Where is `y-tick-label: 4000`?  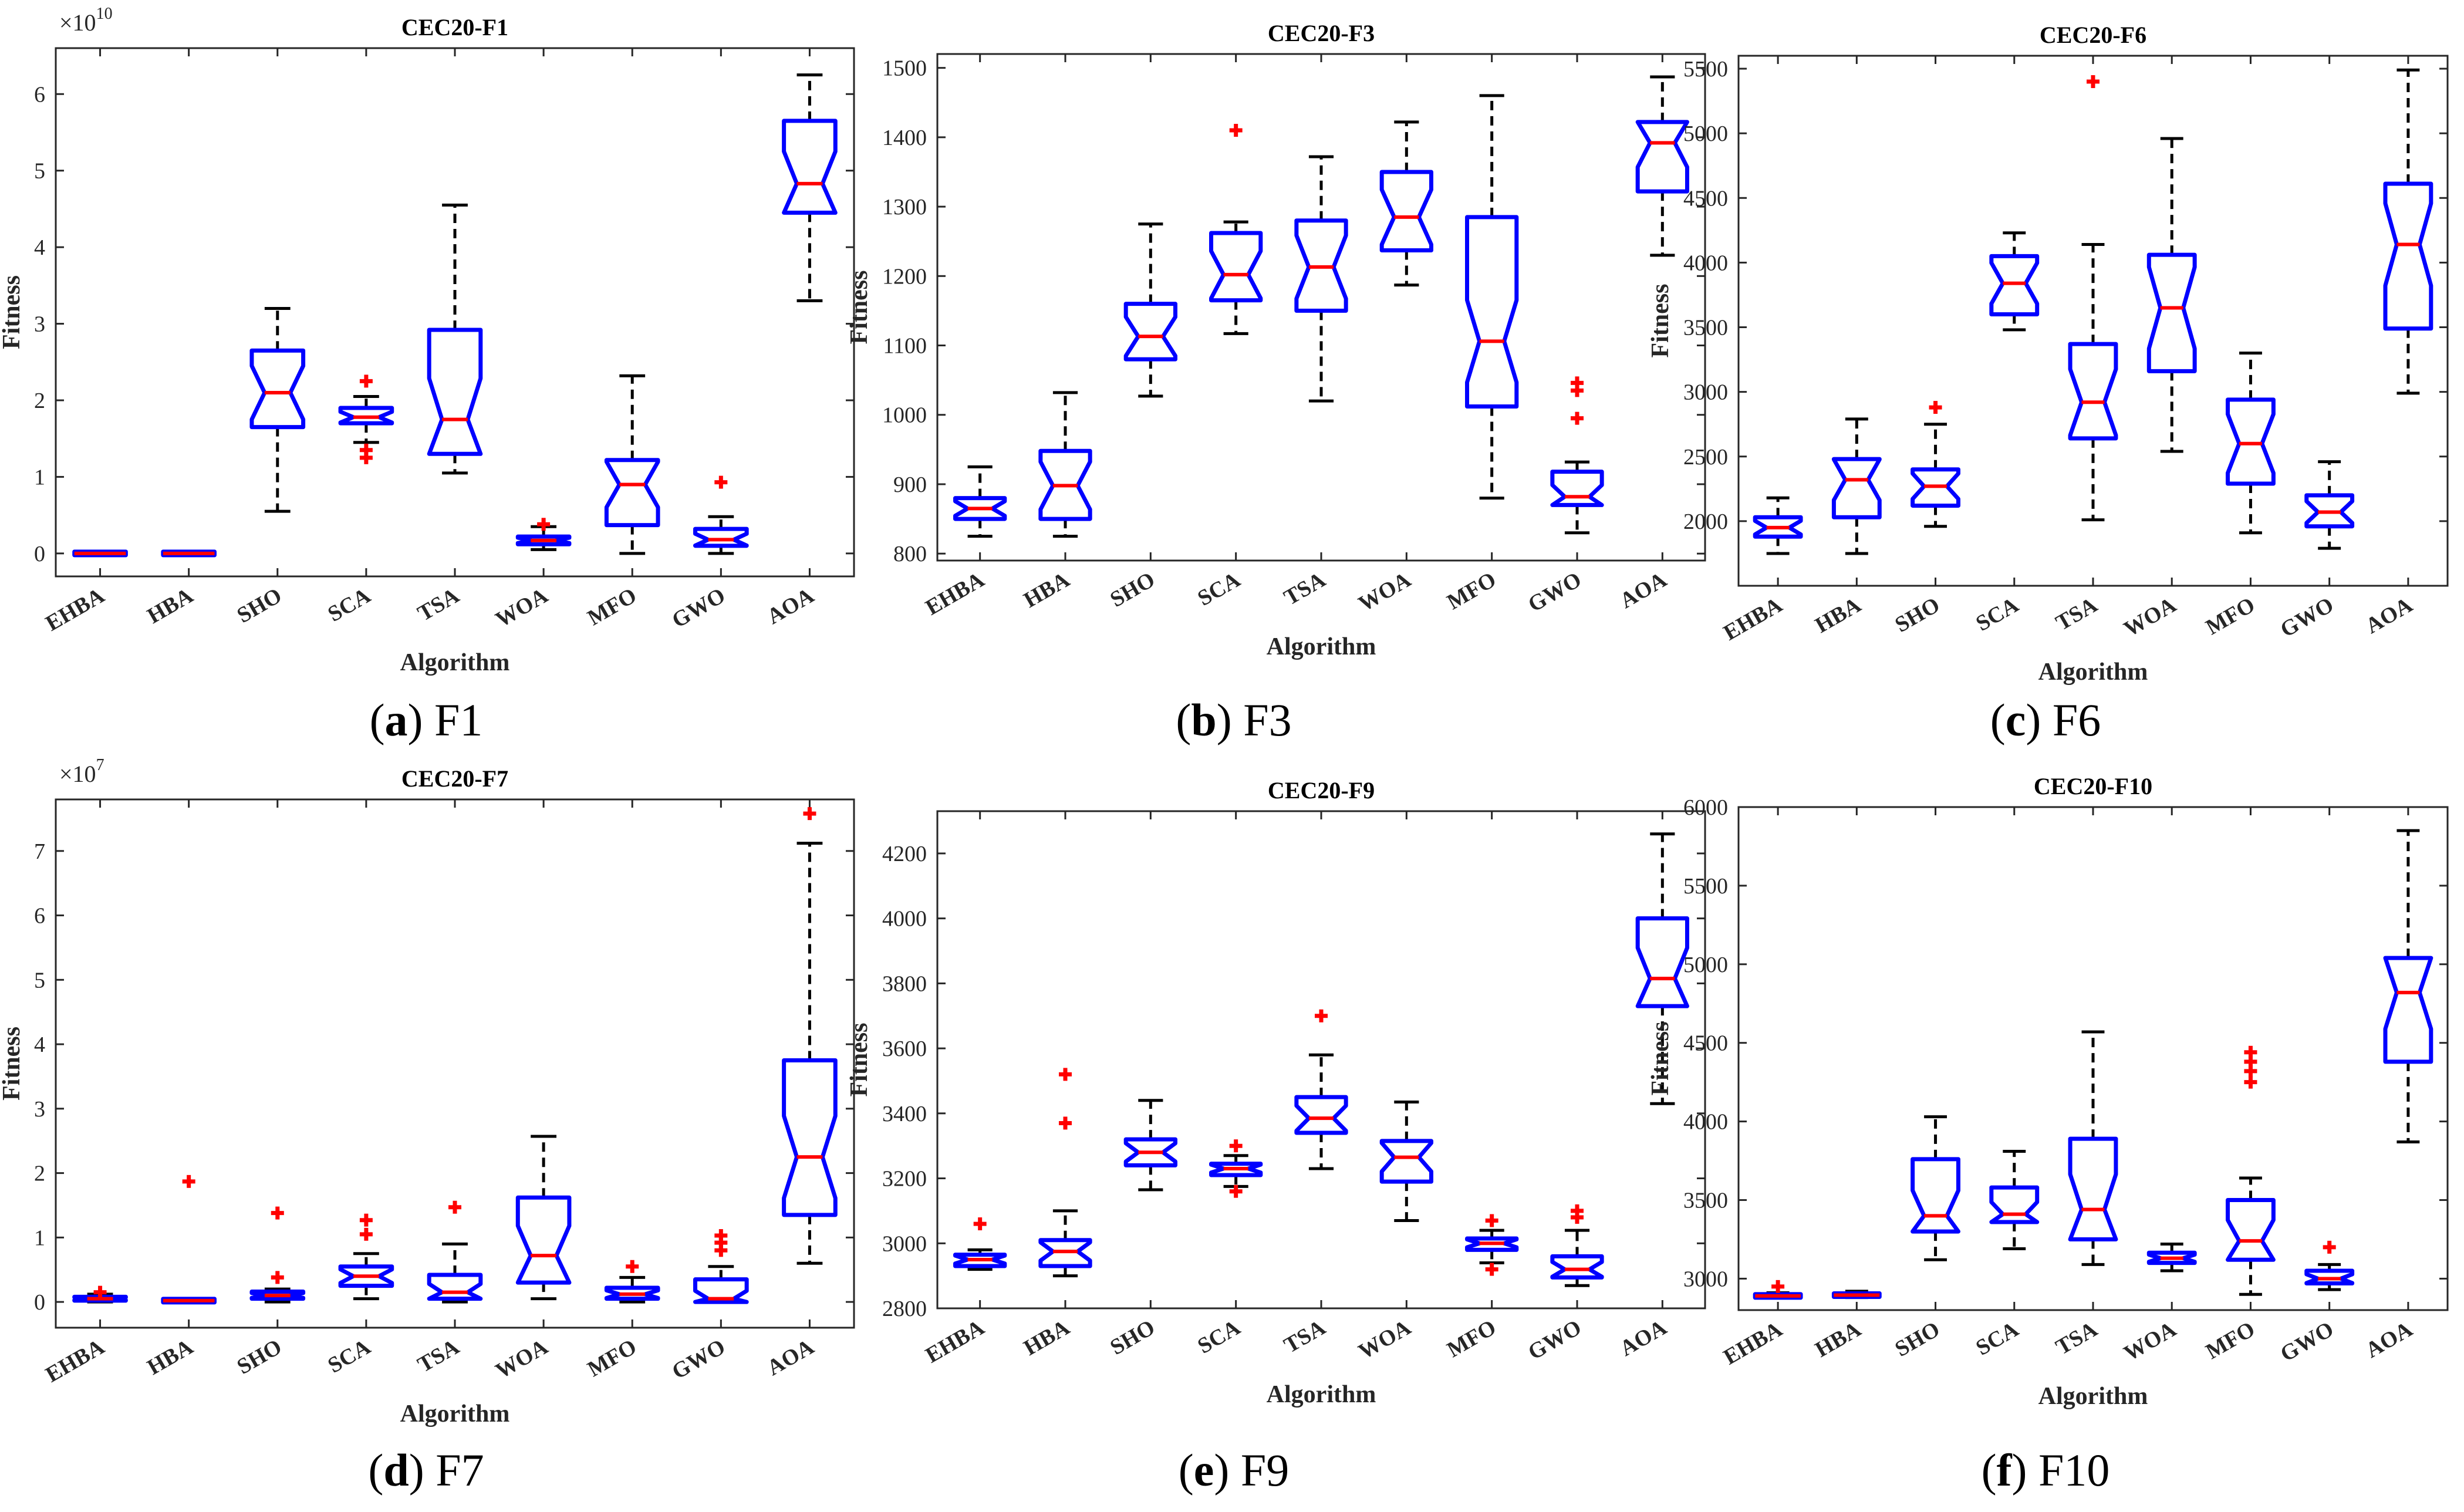 y-tick-label: 4000 is located at coordinates (904, 920).